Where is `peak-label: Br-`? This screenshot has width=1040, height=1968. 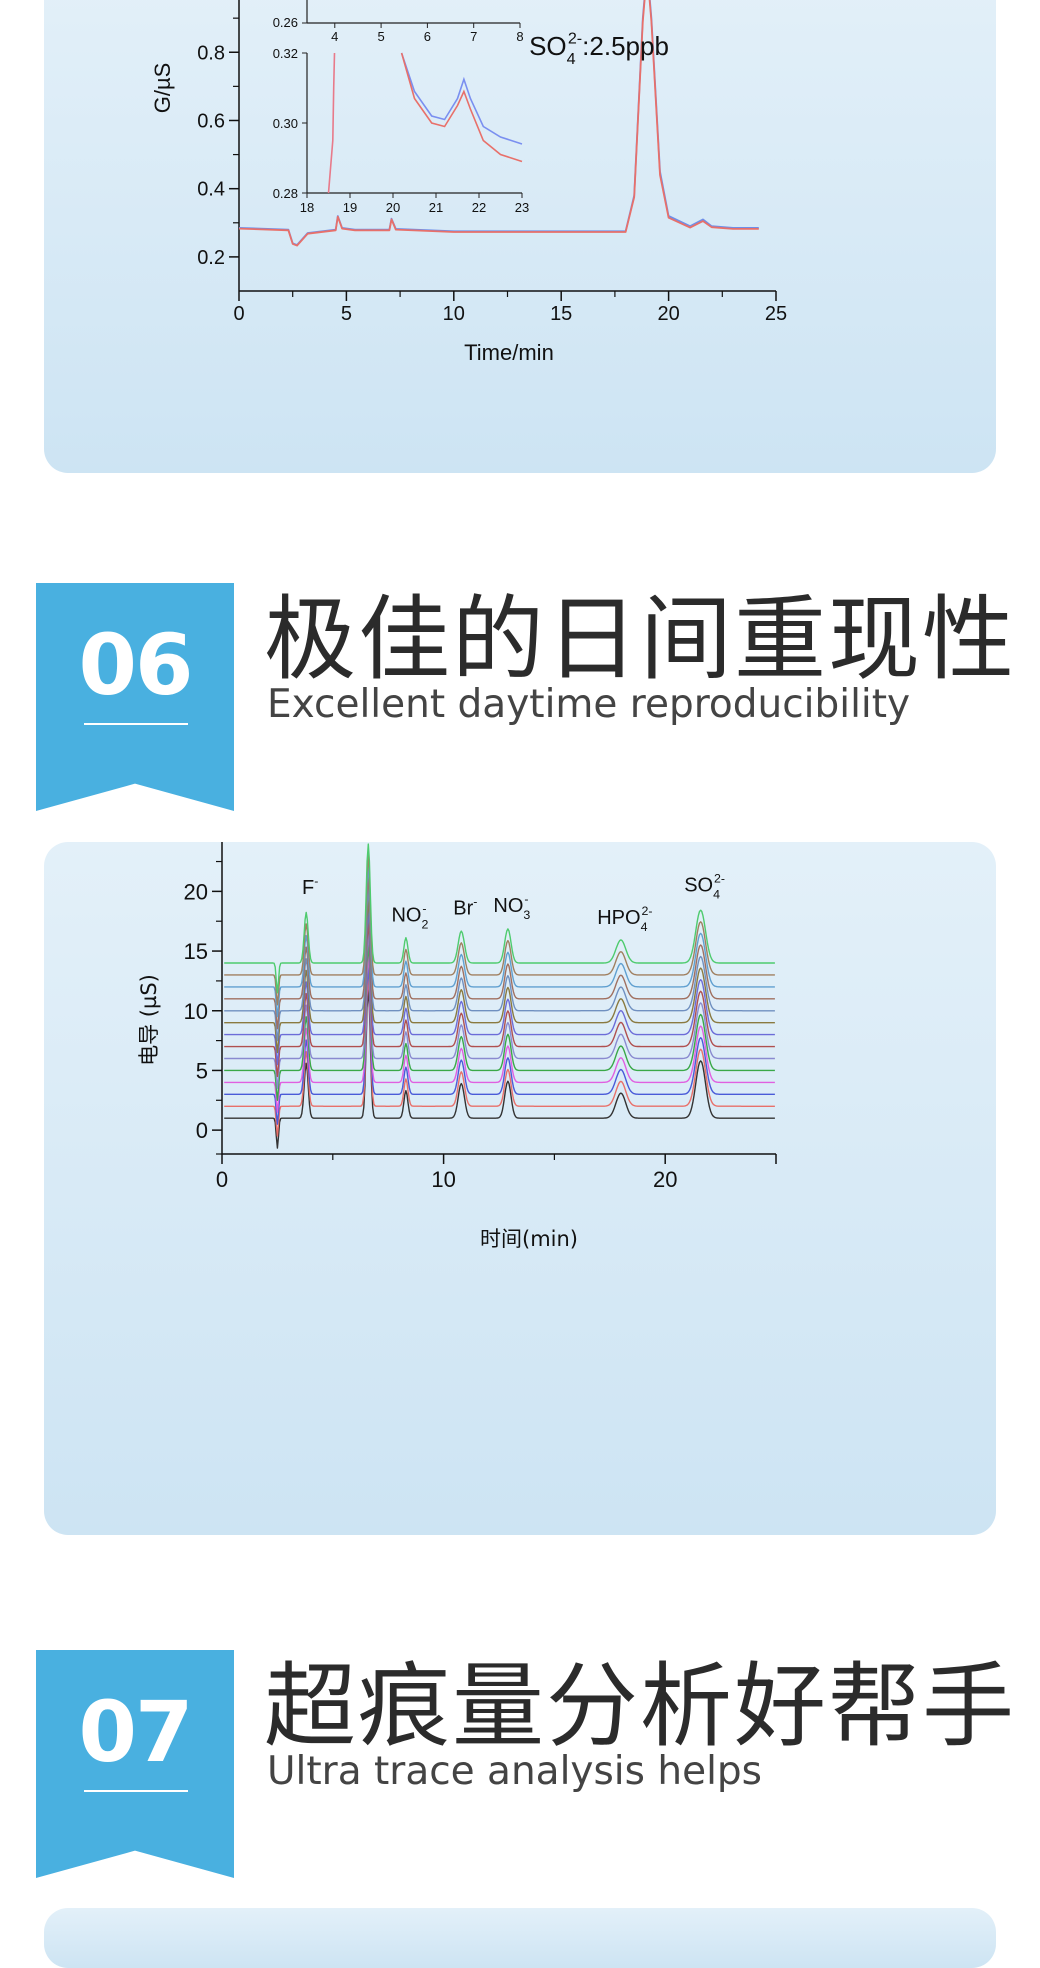 peak-label: Br- is located at coordinates (465, 906).